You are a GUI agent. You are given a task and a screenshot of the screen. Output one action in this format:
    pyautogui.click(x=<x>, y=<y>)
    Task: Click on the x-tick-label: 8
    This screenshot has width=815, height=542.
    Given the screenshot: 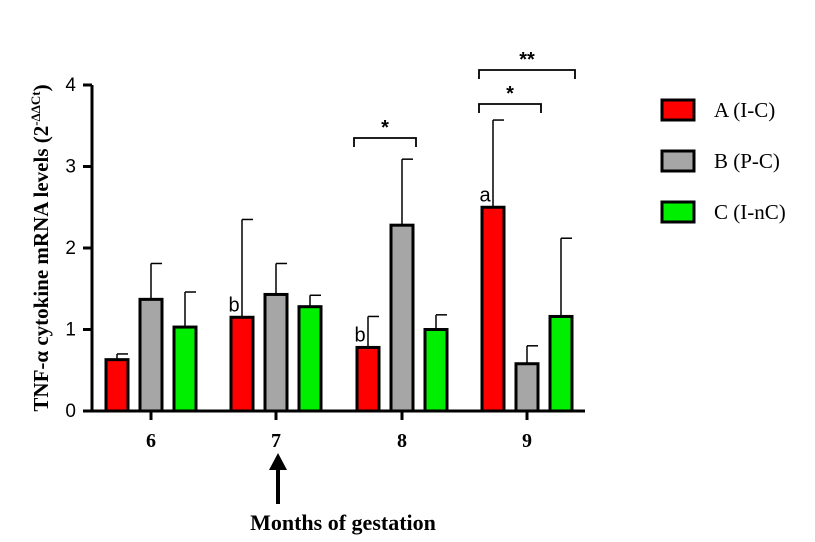 What is the action you would take?
    pyautogui.click(x=402, y=441)
    